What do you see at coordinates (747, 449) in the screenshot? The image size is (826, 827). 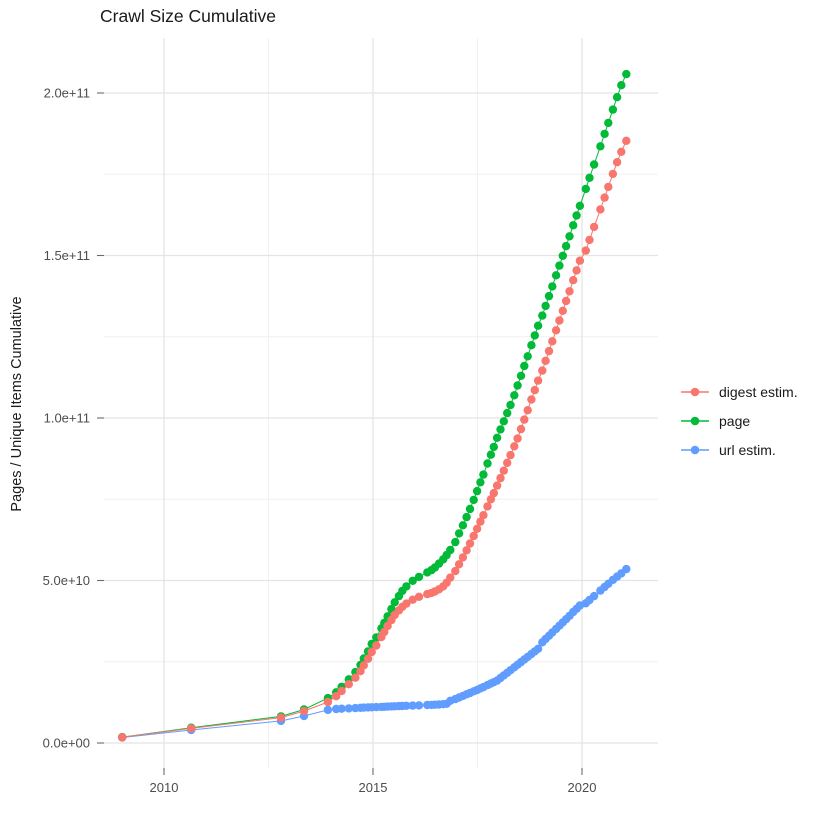 I see `legend-label: url estim.` at bounding box center [747, 449].